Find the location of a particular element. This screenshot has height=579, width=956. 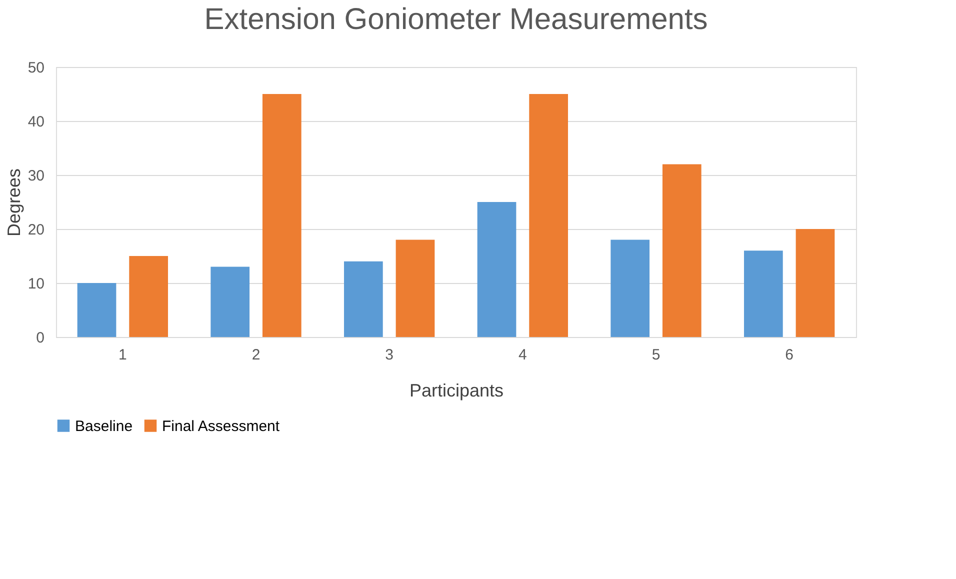

y-tick-label: 50 is located at coordinates (36, 68).